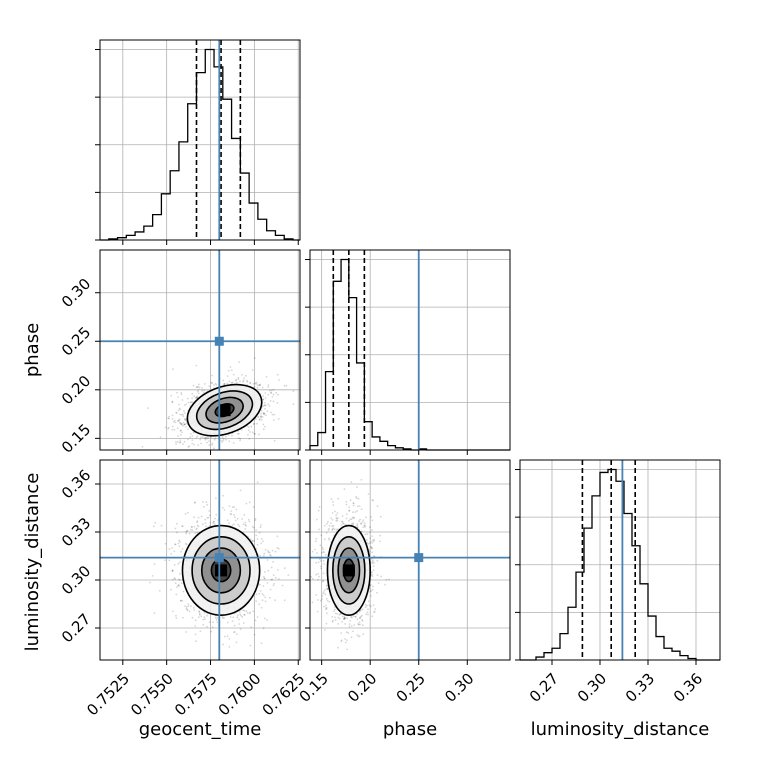 Image resolution: width=760 pixels, height=760 pixels. What do you see at coordinates (76, 438) in the screenshot?
I see `tick-label-y: 0.15` at bounding box center [76, 438].